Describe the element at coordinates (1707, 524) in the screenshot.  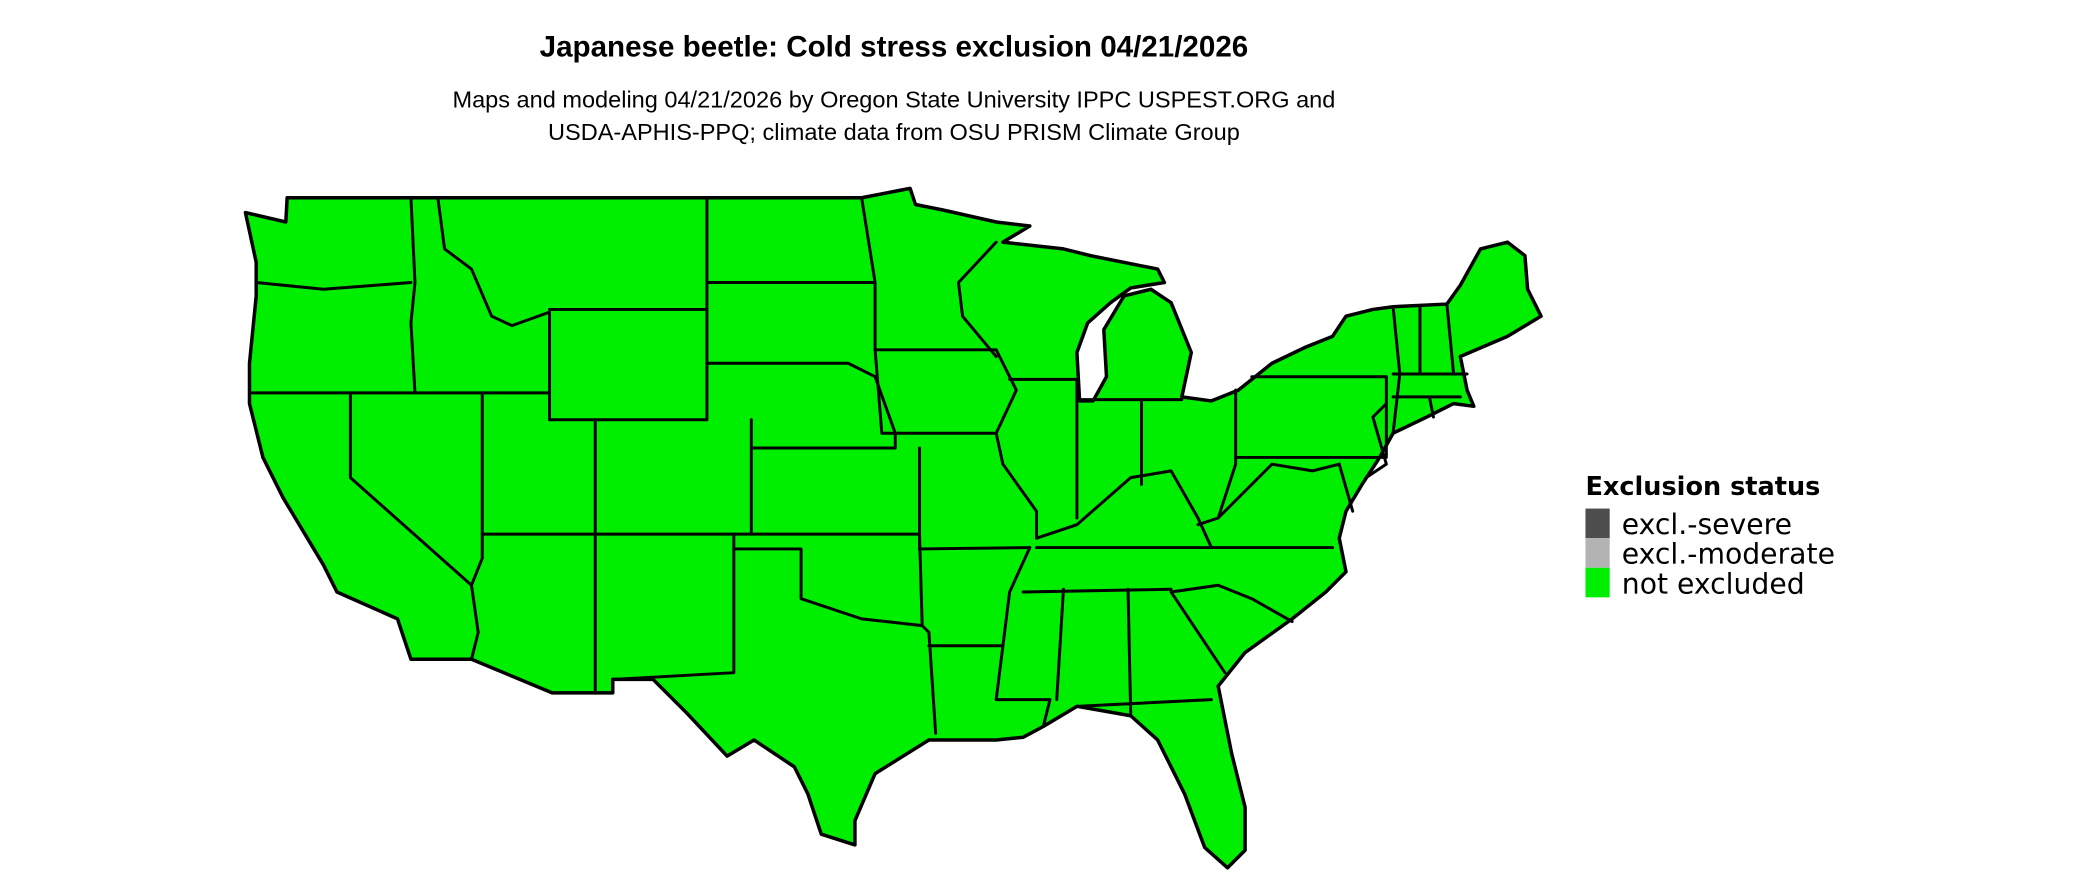
I see `legend-label: excl.-severe` at that location.